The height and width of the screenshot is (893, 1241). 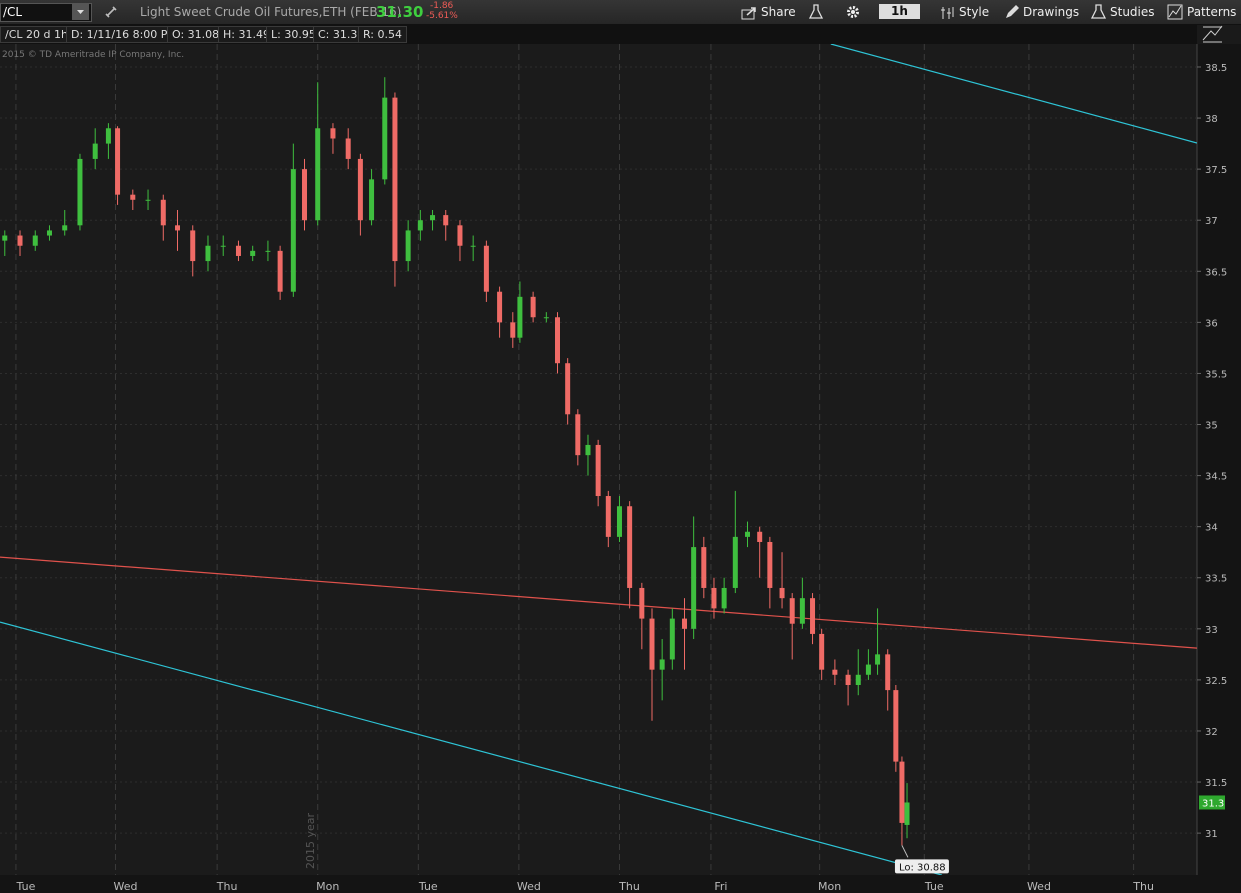 What do you see at coordinates (26, 886) in the screenshot?
I see `x-tick-label: Tue` at bounding box center [26, 886].